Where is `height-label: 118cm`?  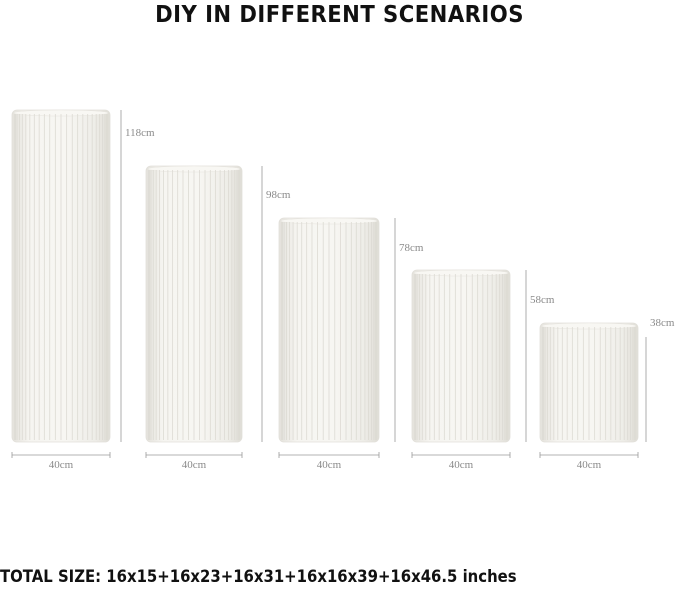 height-label: 118cm is located at coordinates (140, 133).